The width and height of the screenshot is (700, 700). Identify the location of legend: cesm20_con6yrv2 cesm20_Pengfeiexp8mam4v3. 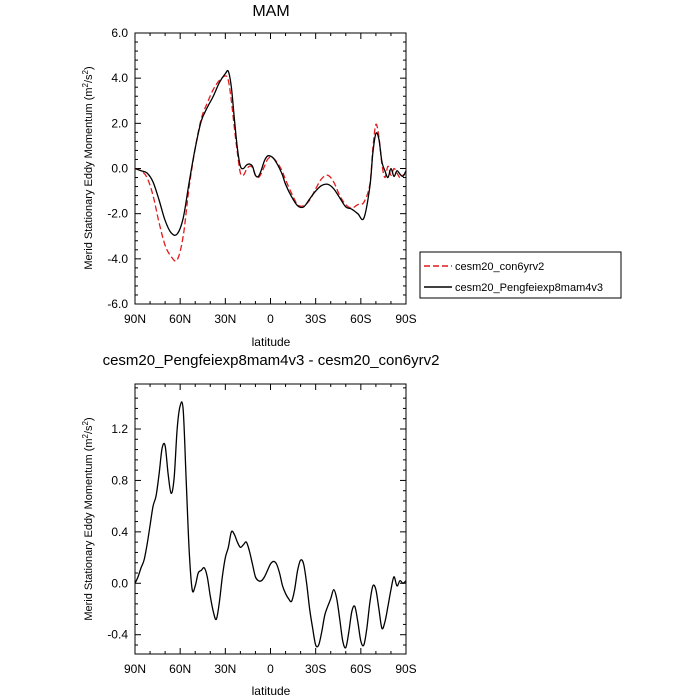
(520, 275).